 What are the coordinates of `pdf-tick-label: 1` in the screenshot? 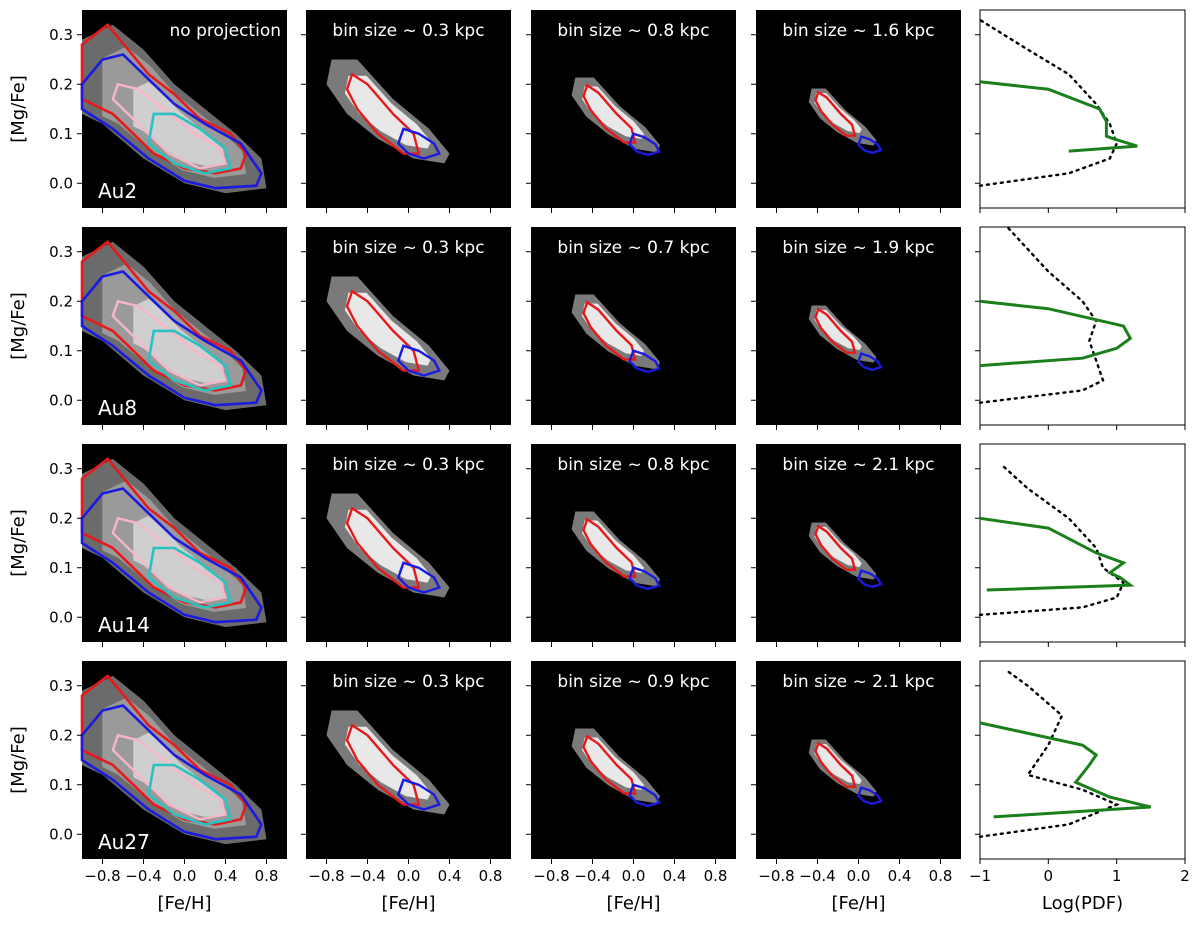 It's located at (1117, 876).